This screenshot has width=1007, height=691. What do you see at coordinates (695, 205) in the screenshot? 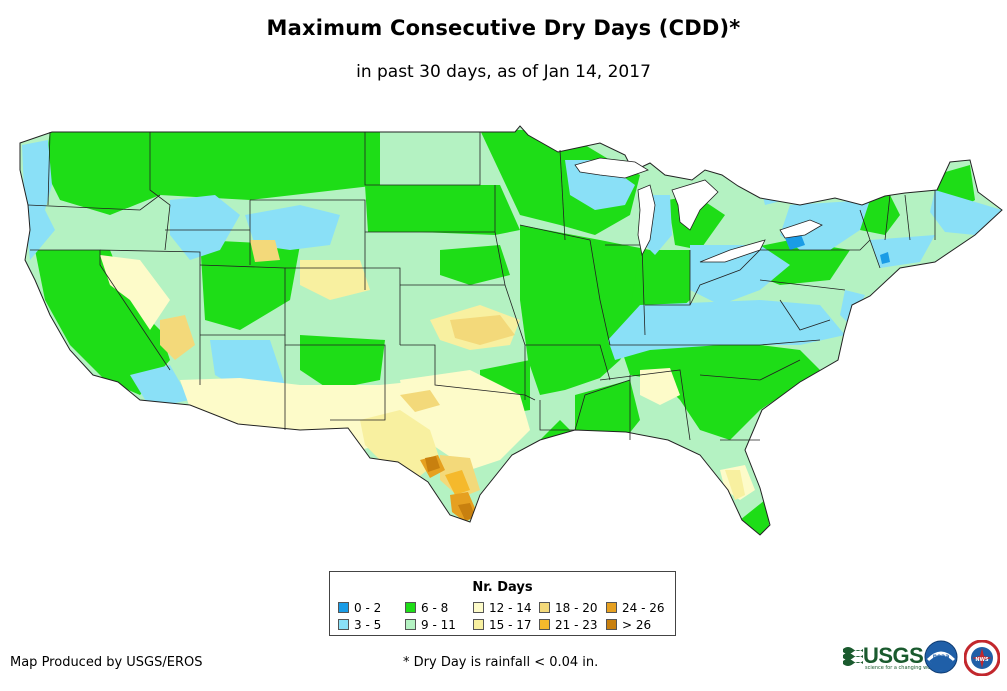
I see `lake-huron` at bounding box center [695, 205].